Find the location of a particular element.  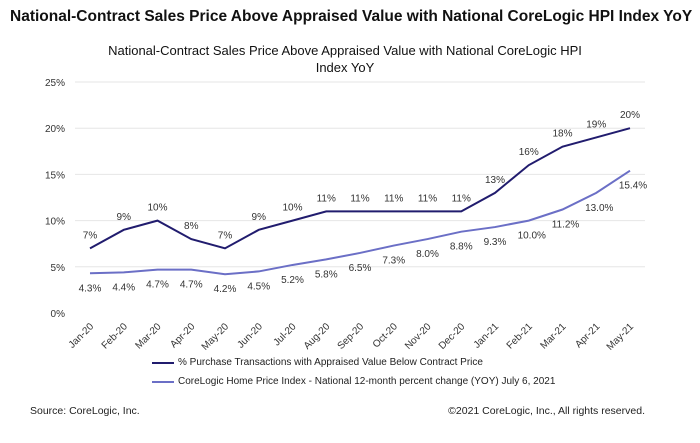

y-tick-label: 10% is located at coordinates (55, 222).